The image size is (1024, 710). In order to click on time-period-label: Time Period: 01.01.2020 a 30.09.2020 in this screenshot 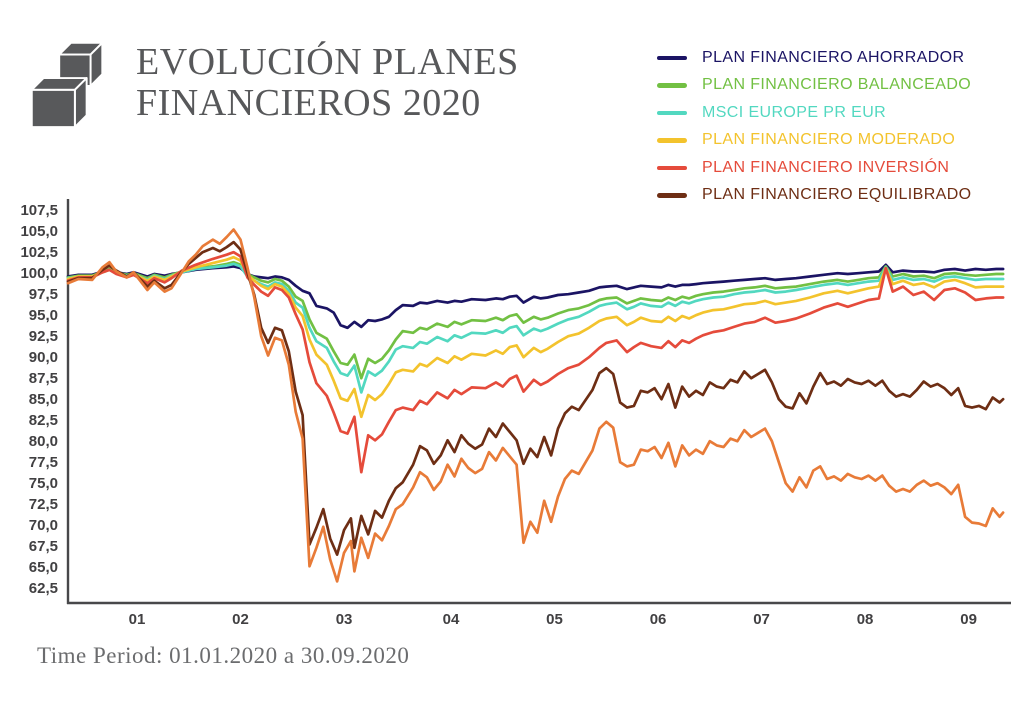, I will do `click(223, 655)`.